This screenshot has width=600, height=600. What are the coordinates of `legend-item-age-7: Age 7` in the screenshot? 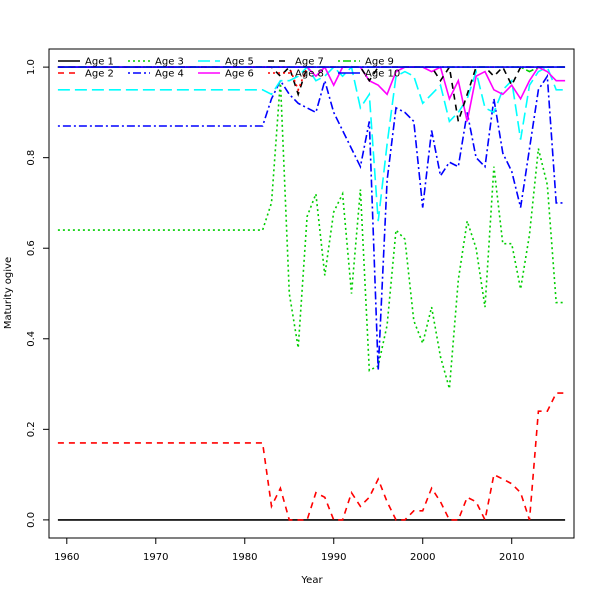 It's located at (296, 62).